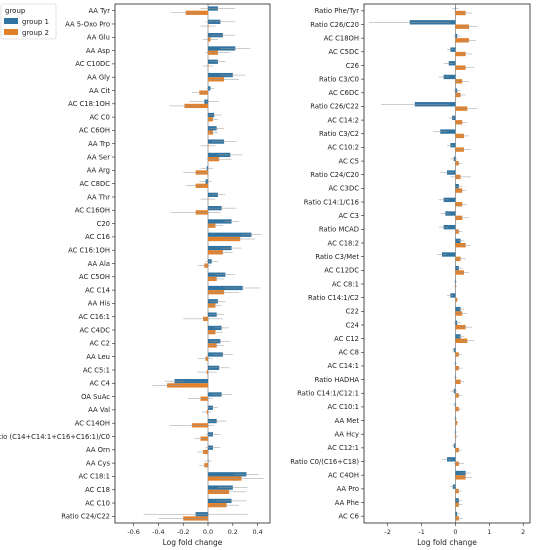  What do you see at coordinates (258, 532) in the screenshot?
I see `x-tick-label: 0.4` at bounding box center [258, 532].